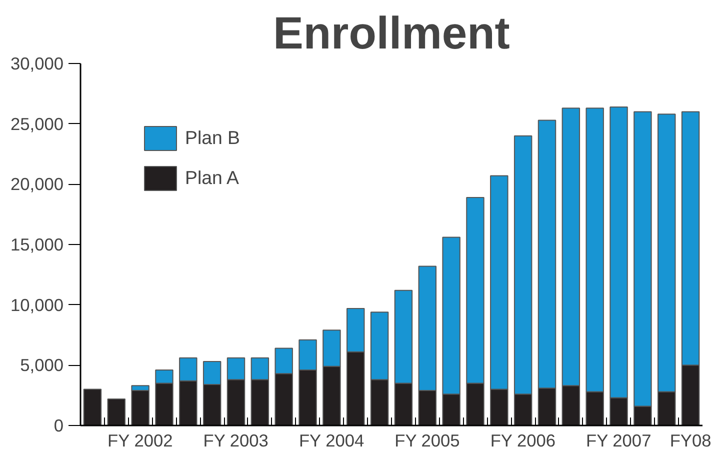 Image resolution: width=717 pixels, height=453 pixels. What do you see at coordinates (235, 440) in the screenshot?
I see `x-tick-label: FY 2003` at bounding box center [235, 440].